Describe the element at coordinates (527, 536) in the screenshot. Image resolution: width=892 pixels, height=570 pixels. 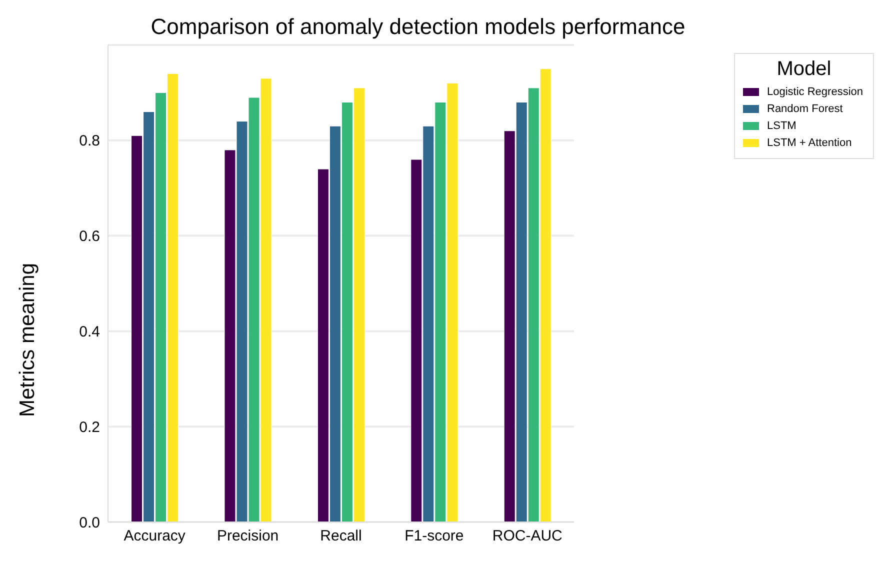
I see `x-tick-label: ROC-AUC` at that location.